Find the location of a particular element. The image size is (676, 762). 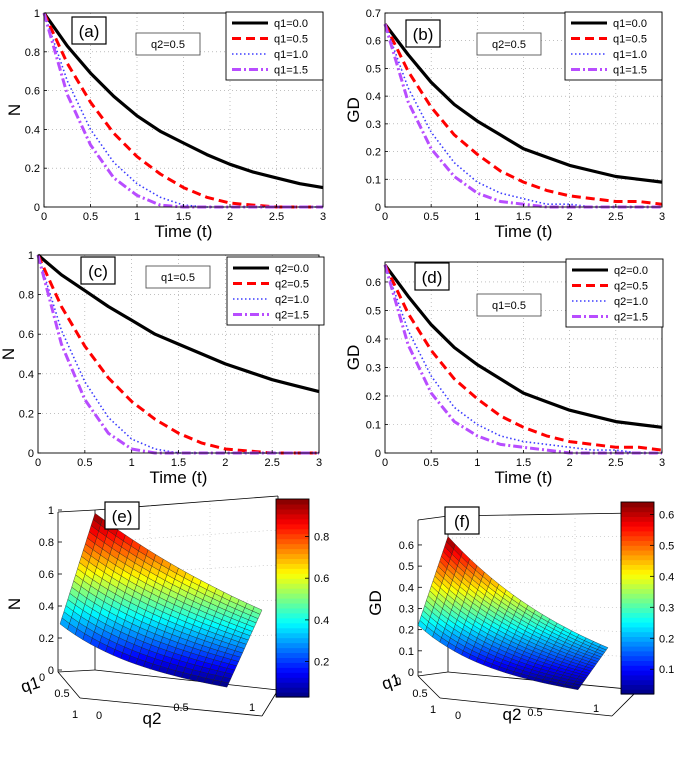

z-tick-label: 0.2 is located at coordinates (406, 631).